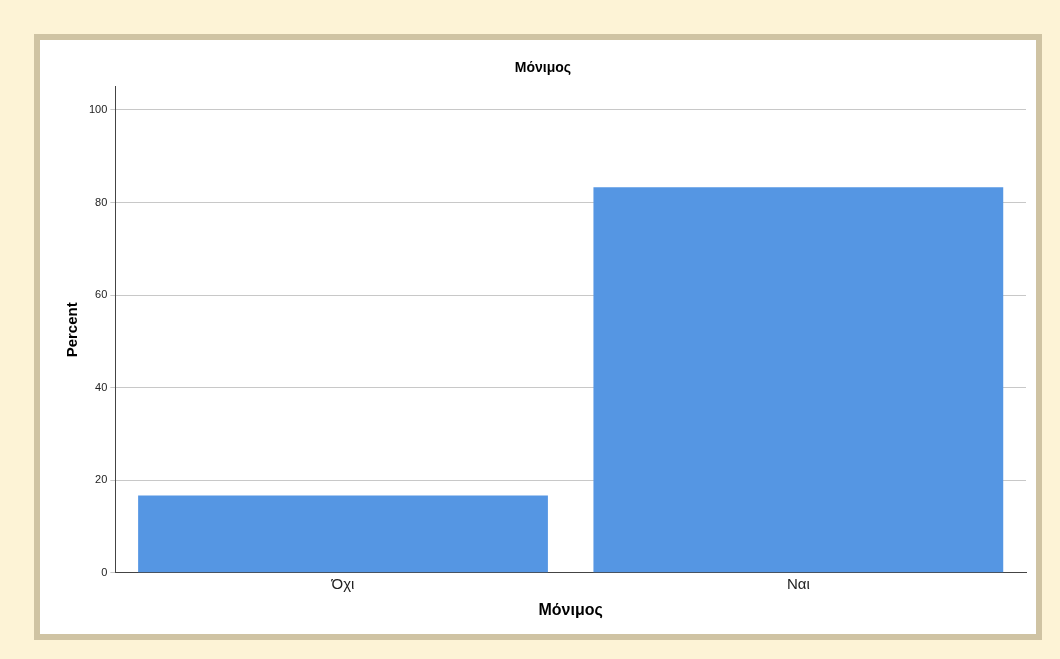 This screenshot has width=1060, height=659. Describe the element at coordinates (101, 479) in the screenshot. I see `y-tick-label: 20` at that location.